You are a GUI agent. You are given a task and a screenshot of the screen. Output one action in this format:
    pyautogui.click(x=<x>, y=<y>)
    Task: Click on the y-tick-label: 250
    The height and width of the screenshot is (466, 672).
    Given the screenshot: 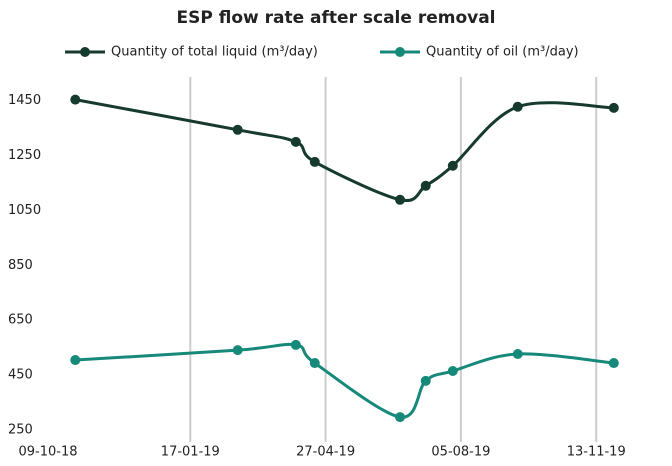 What is the action you would take?
    pyautogui.click(x=20, y=430)
    